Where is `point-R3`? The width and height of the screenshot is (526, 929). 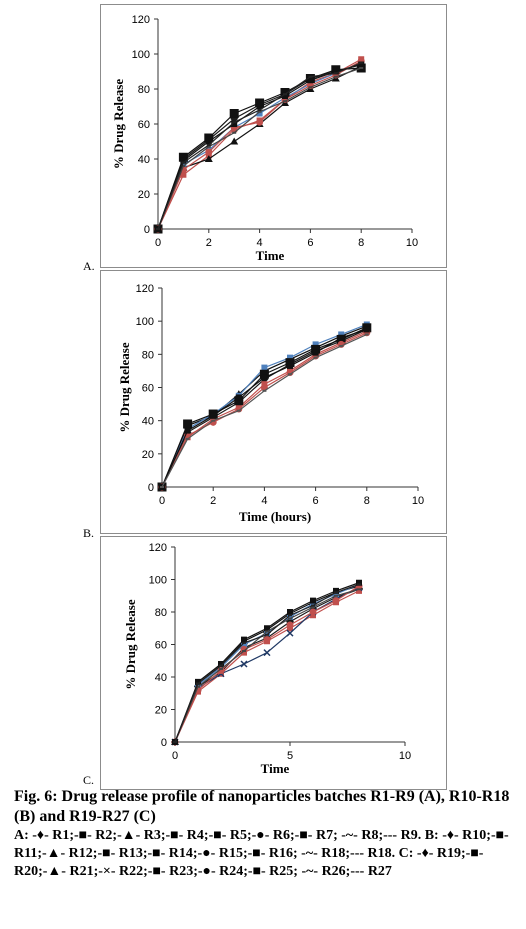
point-R3 is located at coordinates (208, 158).